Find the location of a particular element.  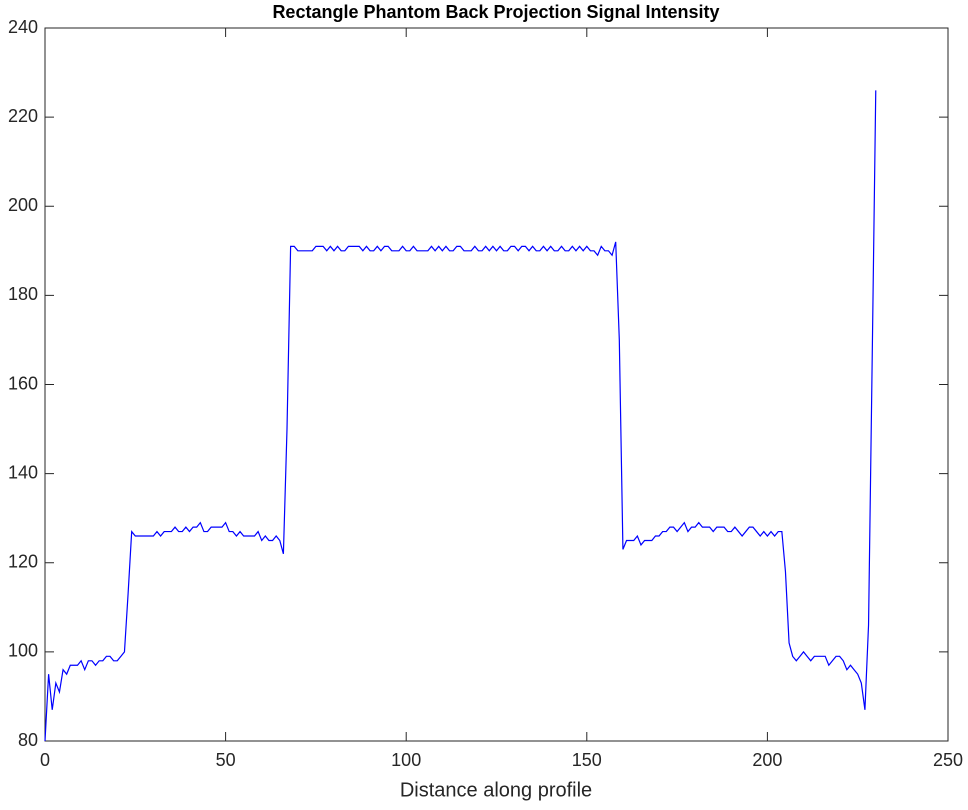

y-tick-label: 160 is located at coordinates (23, 383).